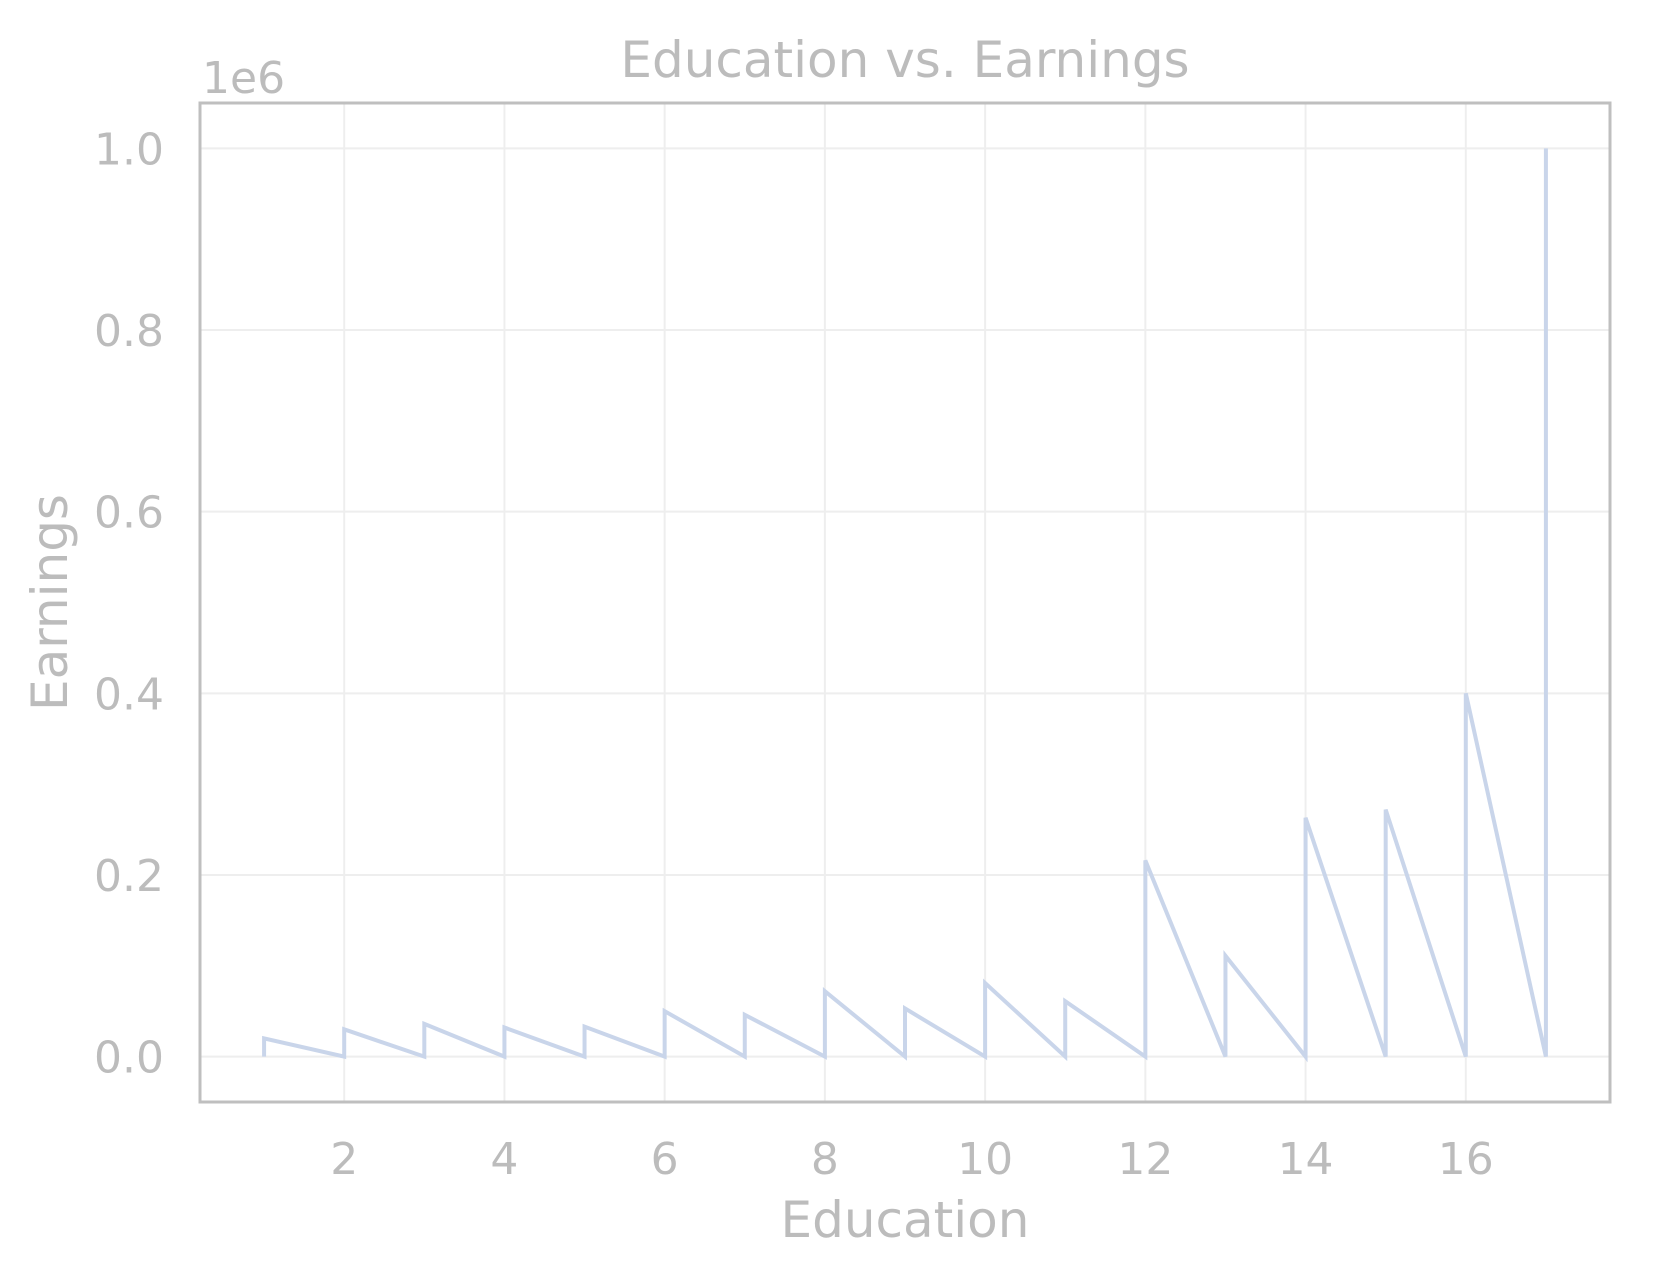  I want to click on x-axis-ticks: 2 4 6 8 10 12 14 16, so click(912, 1159).